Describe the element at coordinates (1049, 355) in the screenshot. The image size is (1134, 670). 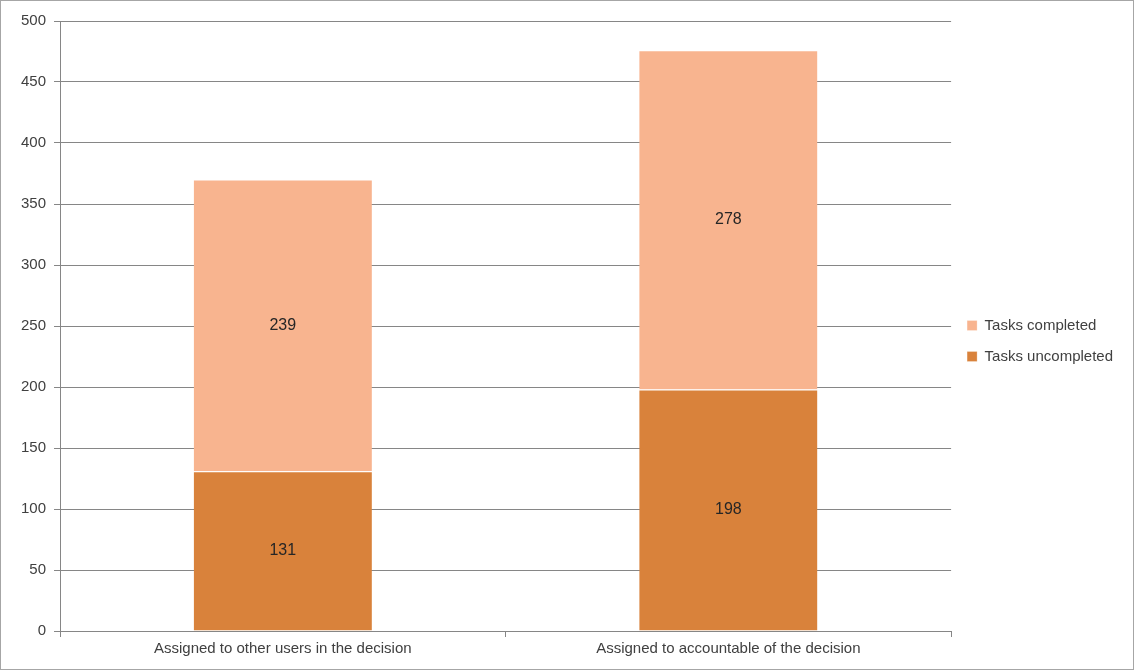
I see `legend-label: Tasks uncompleted` at that location.